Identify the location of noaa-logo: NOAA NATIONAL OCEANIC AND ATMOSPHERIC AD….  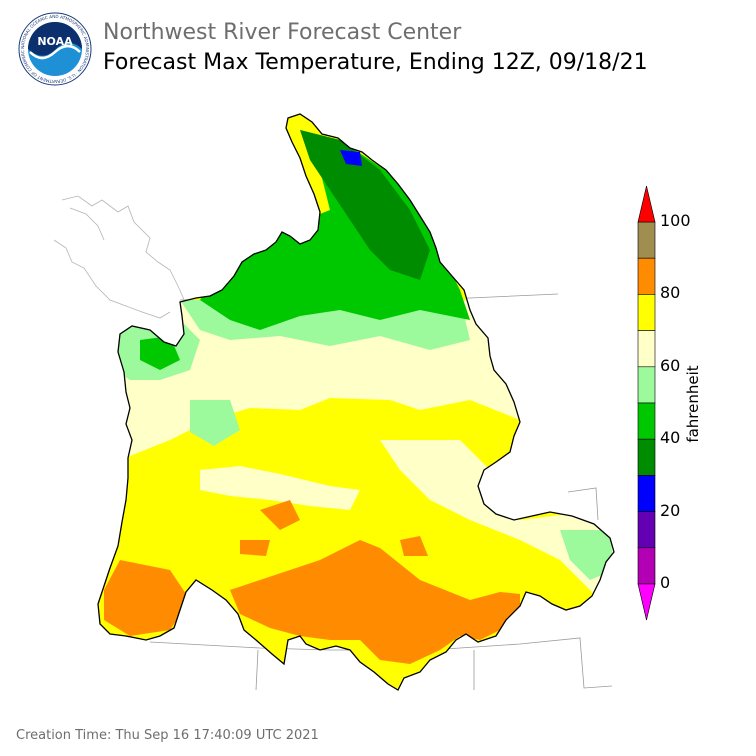
(55, 49).